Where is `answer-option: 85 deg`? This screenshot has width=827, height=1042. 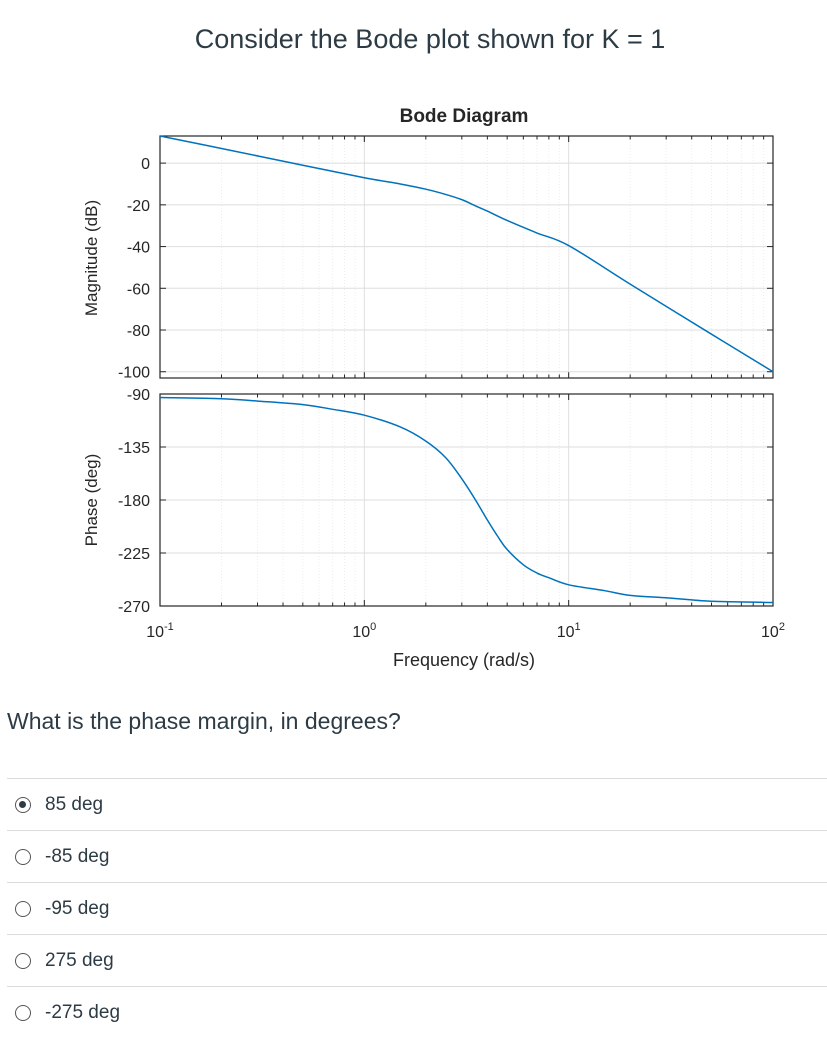
answer-option: 85 deg is located at coordinates (417, 804).